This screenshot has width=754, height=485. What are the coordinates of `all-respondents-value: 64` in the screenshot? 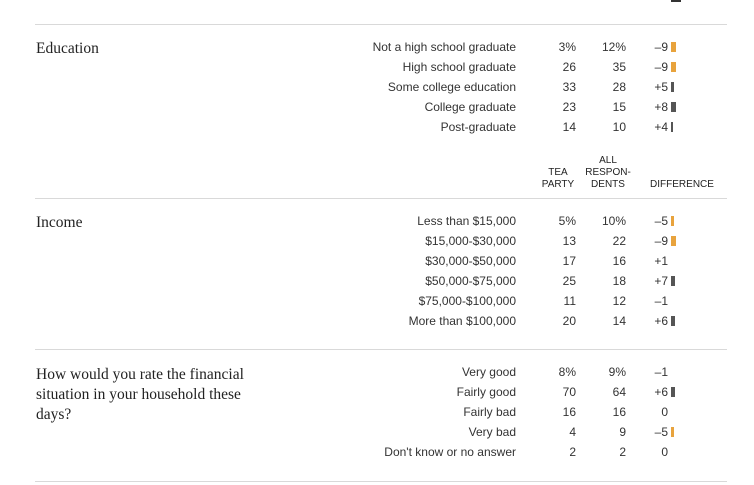 It's located at (619, 392).